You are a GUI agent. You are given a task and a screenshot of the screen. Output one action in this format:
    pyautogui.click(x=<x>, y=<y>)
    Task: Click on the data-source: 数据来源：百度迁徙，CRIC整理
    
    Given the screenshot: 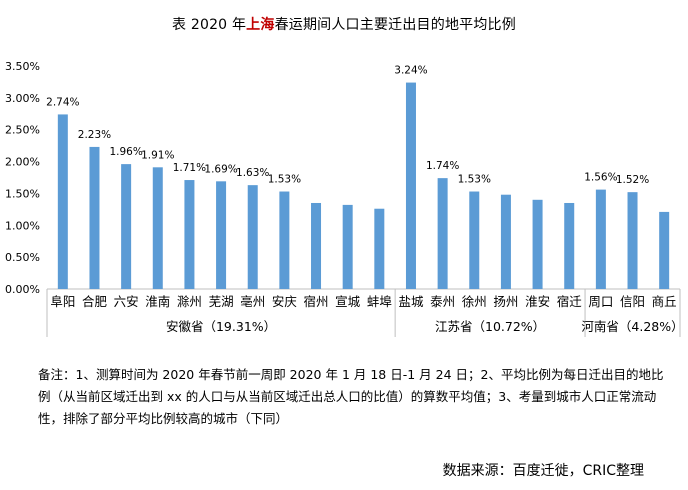 What is the action you would take?
    pyautogui.click(x=543, y=471)
    